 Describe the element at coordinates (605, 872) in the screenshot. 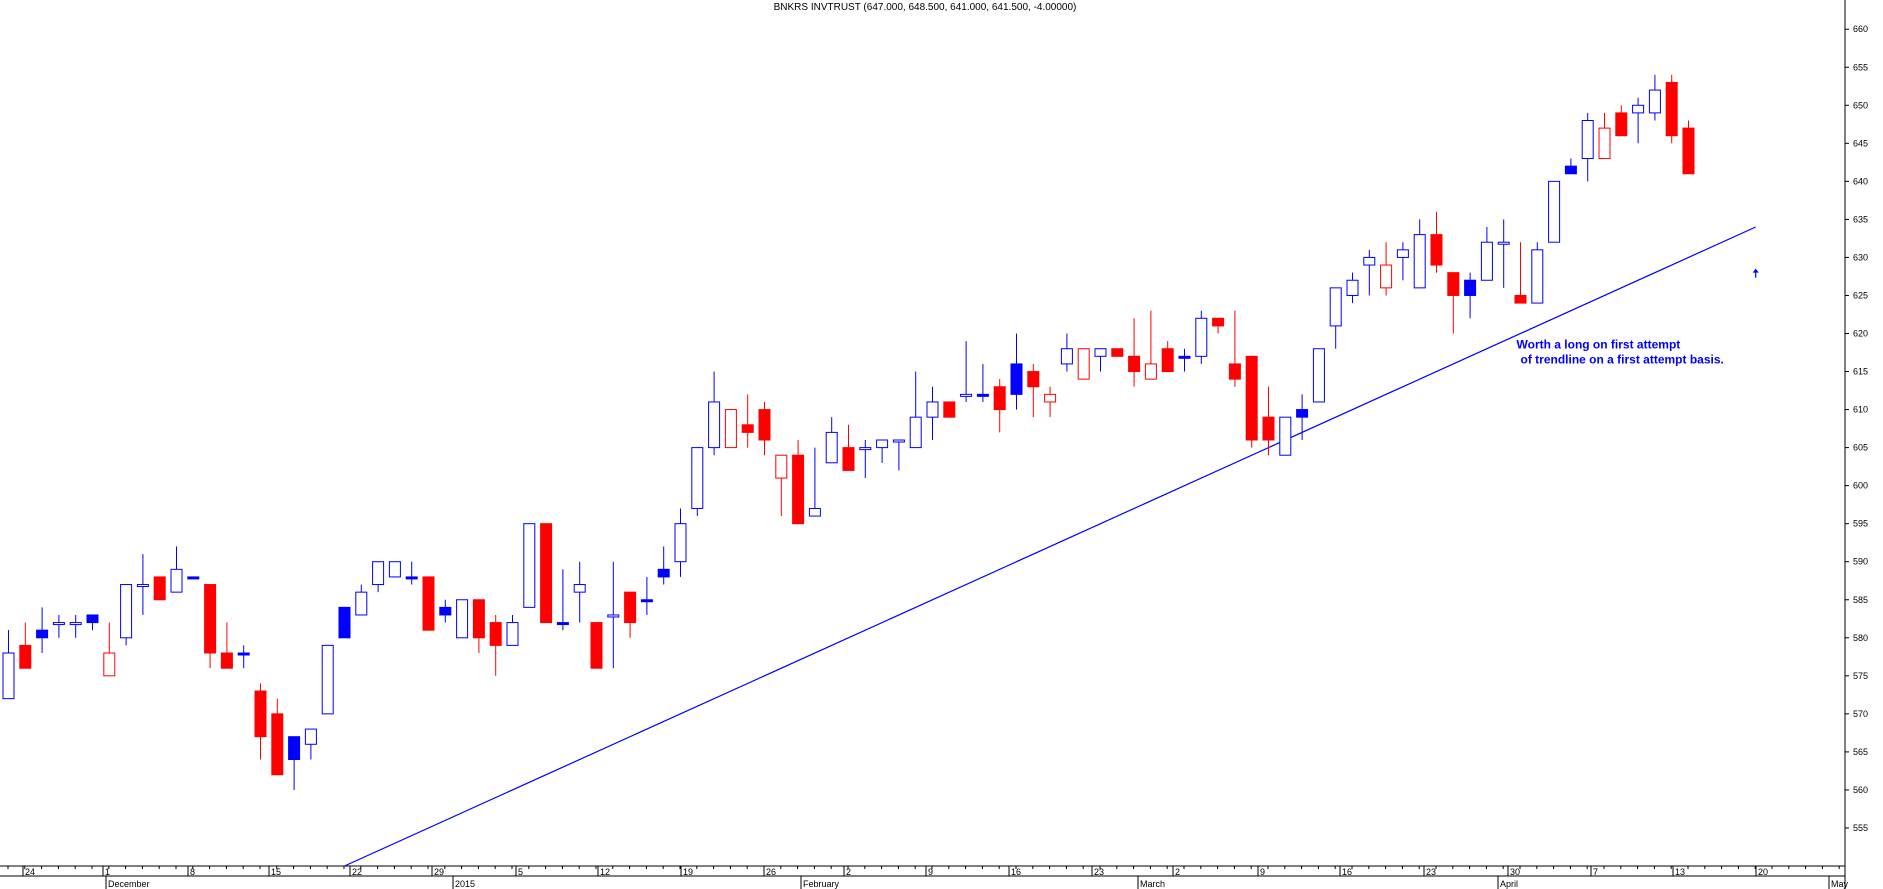

I see `x-day-label: 12` at that location.